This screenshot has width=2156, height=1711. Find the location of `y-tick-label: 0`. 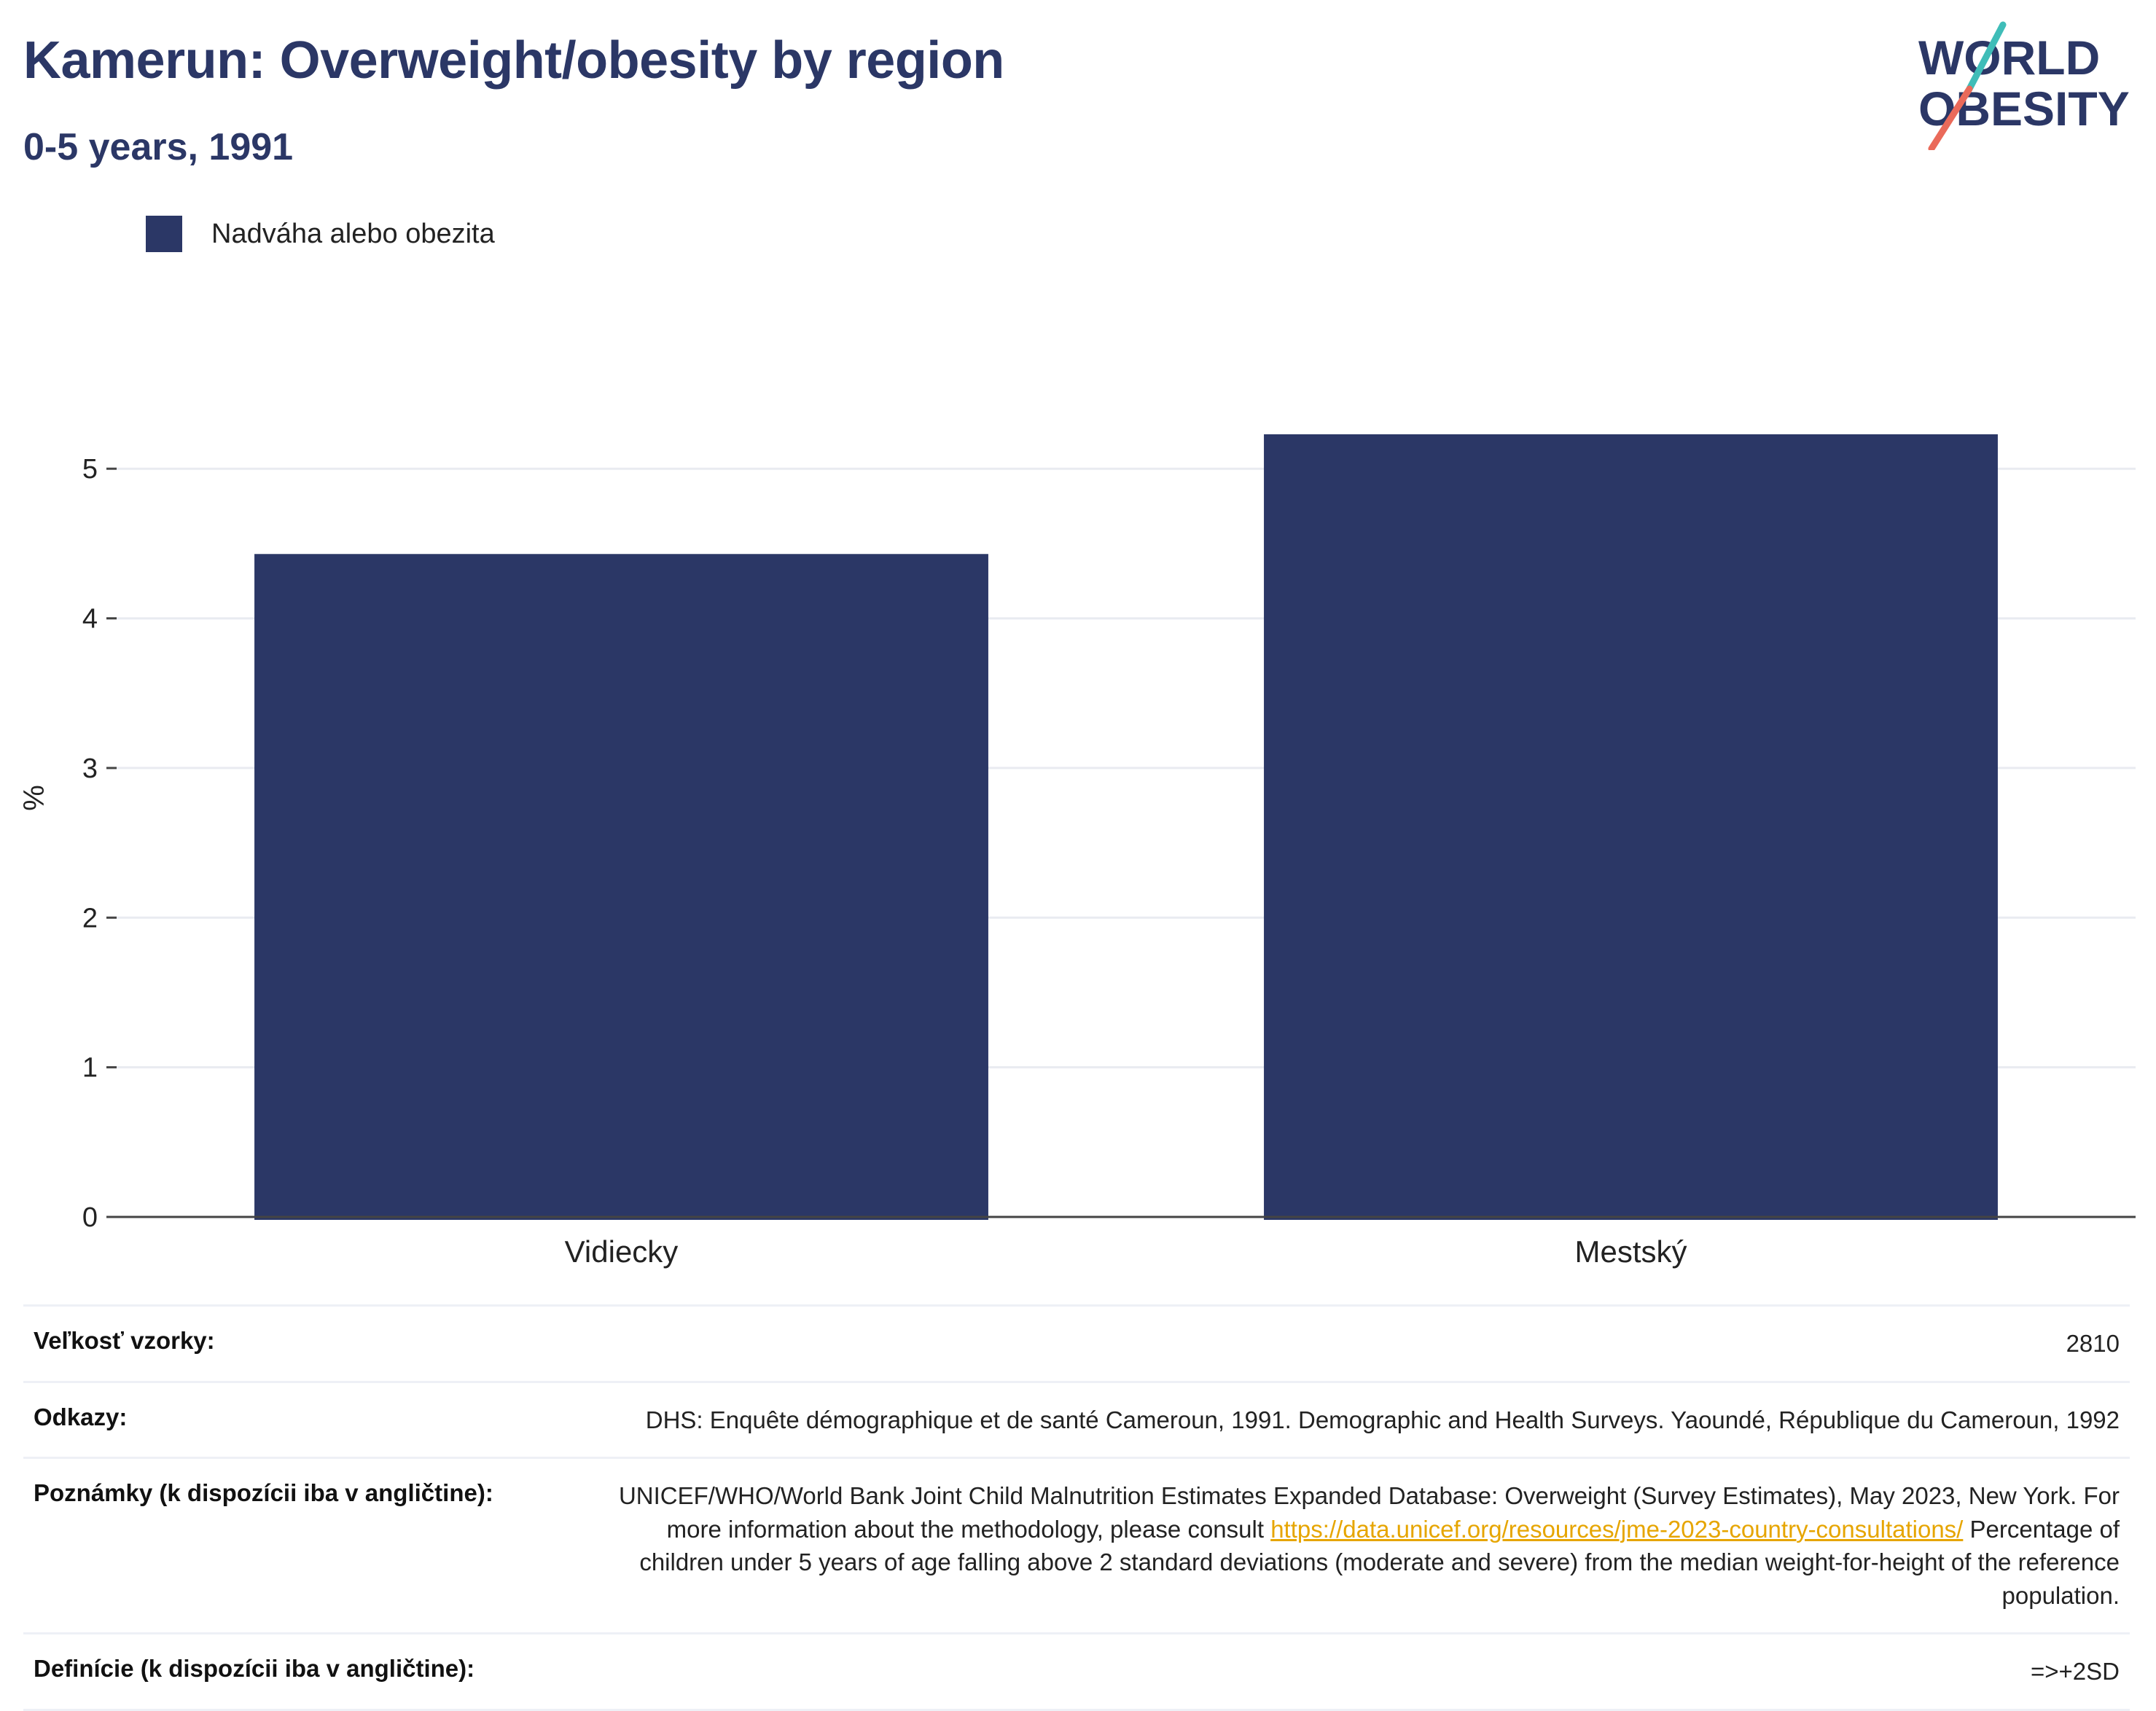

y-tick-label: 0 is located at coordinates (90, 1217).